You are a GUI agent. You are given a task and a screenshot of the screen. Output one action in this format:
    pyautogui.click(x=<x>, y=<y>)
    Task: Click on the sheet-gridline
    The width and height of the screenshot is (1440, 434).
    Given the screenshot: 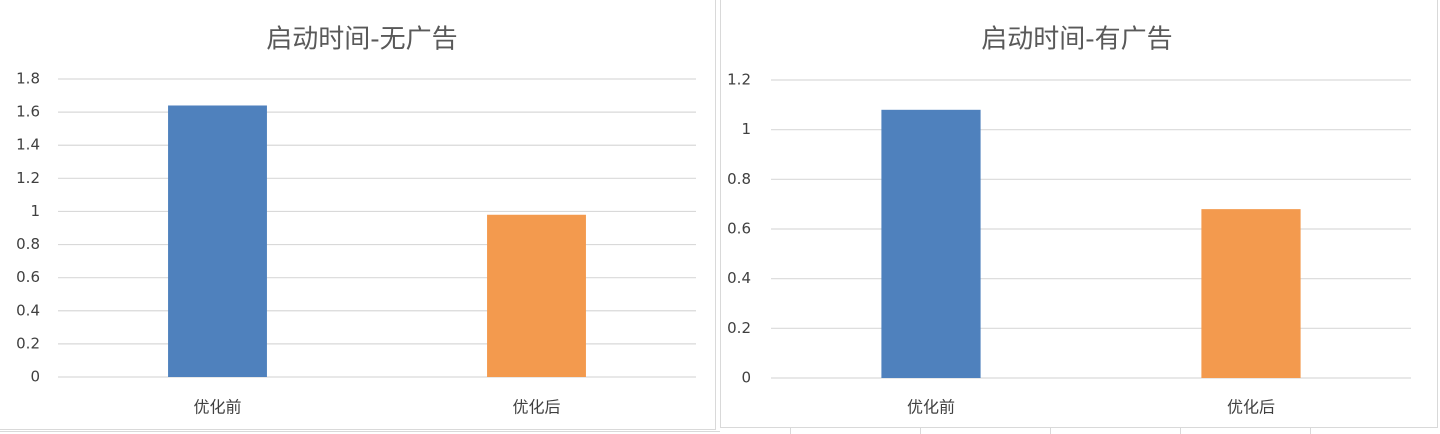 What is the action you would take?
    pyautogui.click(x=360, y=431)
    